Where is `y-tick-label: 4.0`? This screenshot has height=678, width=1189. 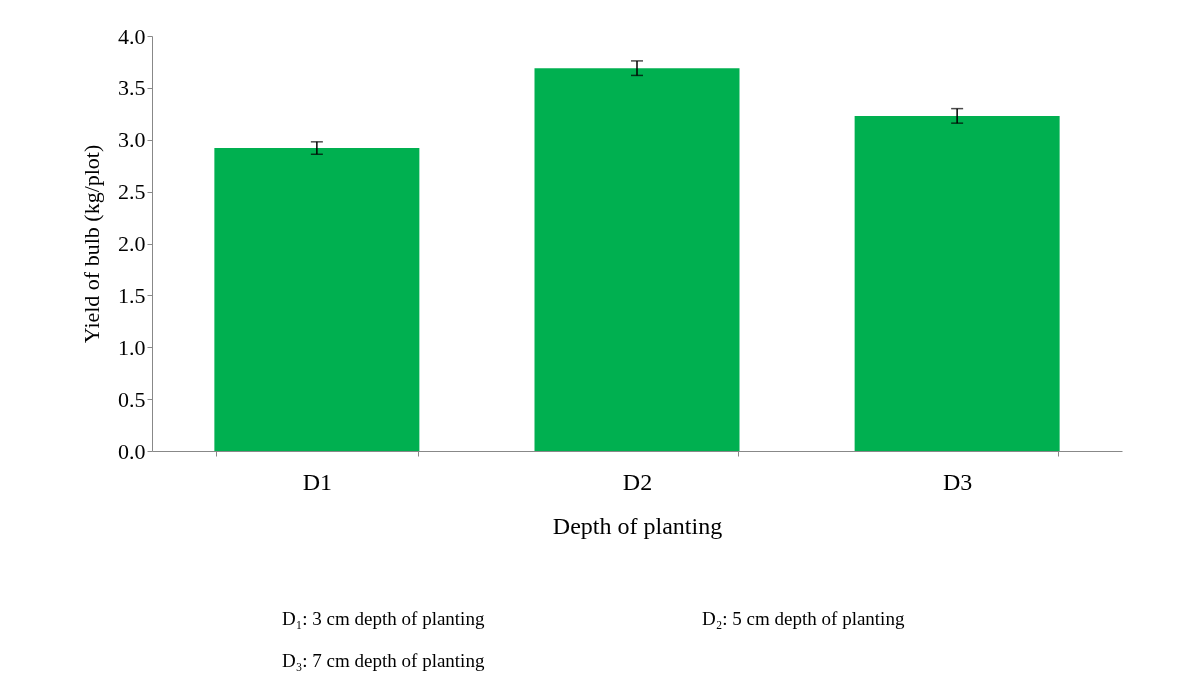 y-tick-label: 4.0 is located at coordinates (132, 36).